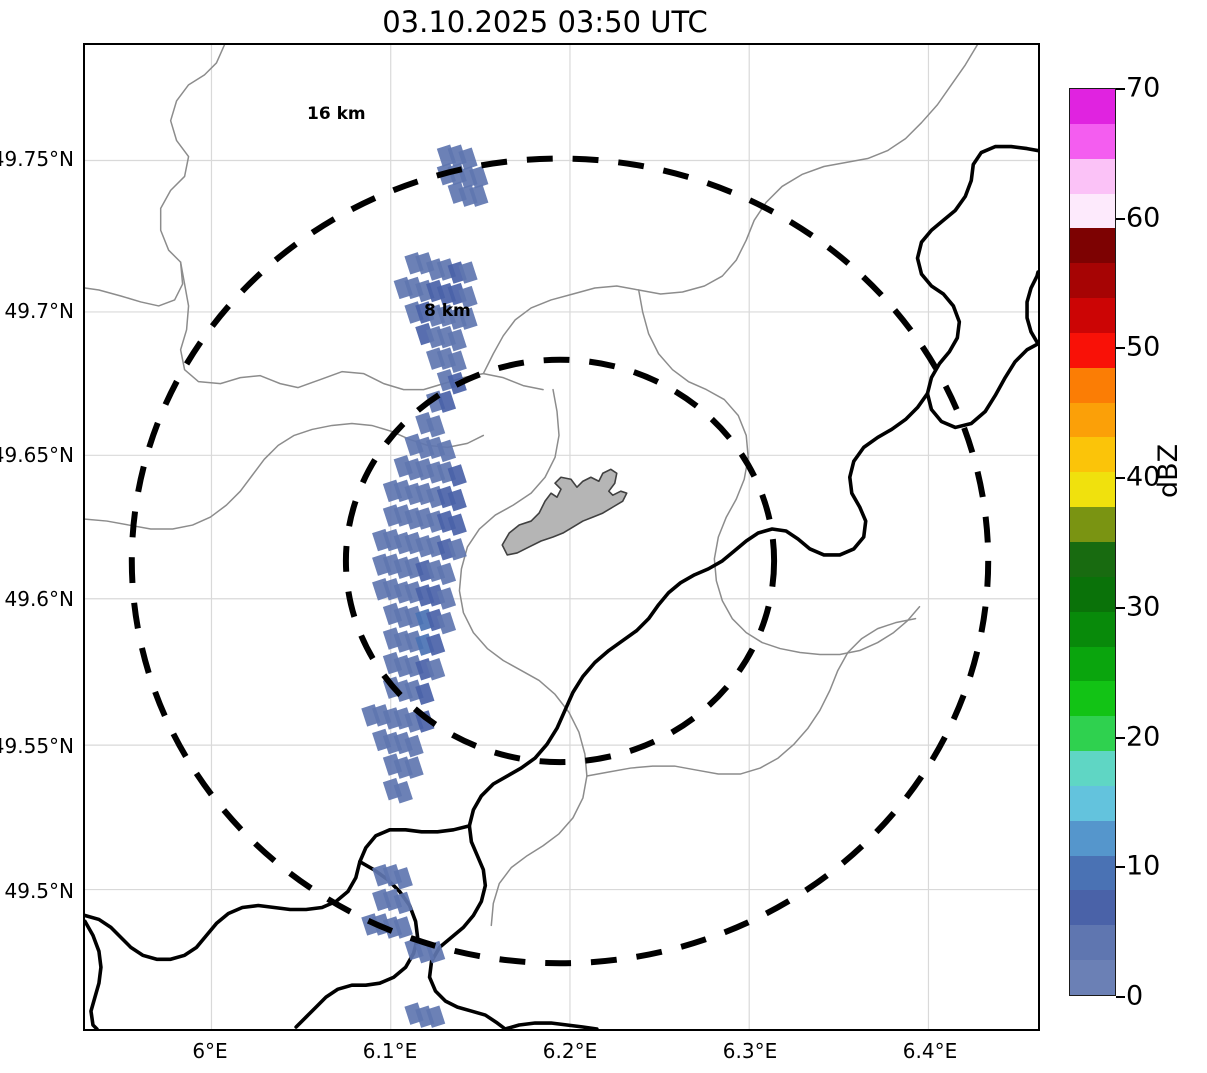 This screenshot has height=1073, width=1207. What do you see at coordinates (336, 114) in the screenshot?
I see `range-ring-label-16km: 16 km` at bounding box center [336, 114].